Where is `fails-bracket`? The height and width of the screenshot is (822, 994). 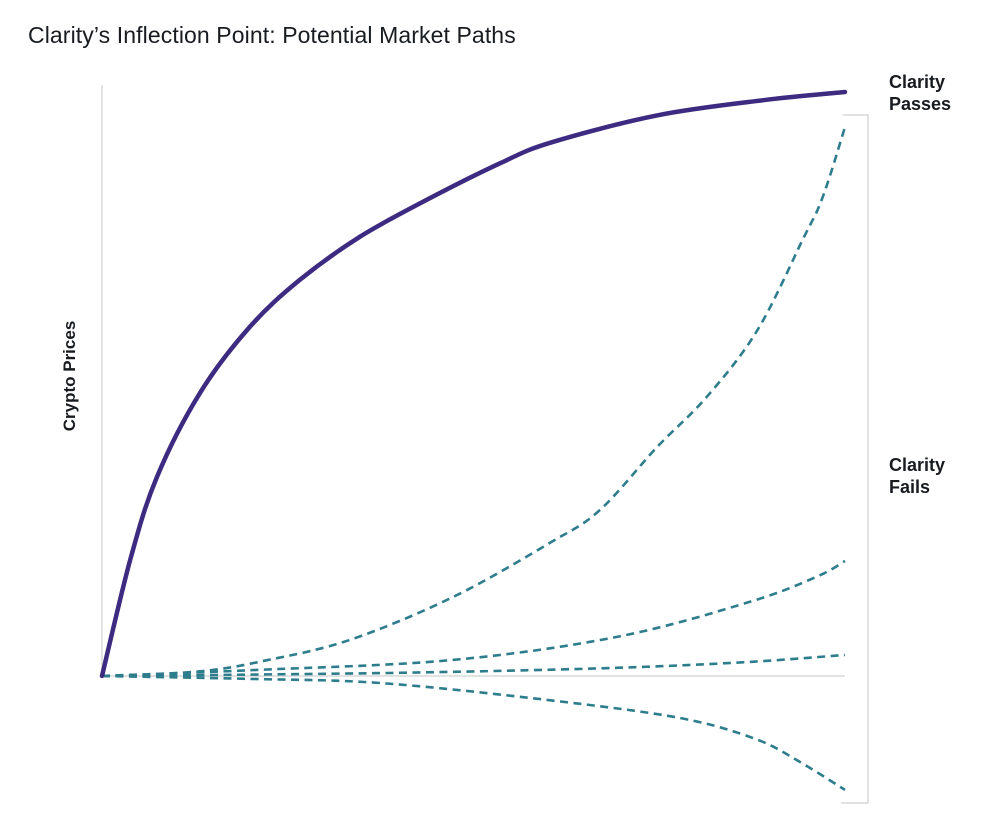 fails-bracket is located at coordinates (855, 459).